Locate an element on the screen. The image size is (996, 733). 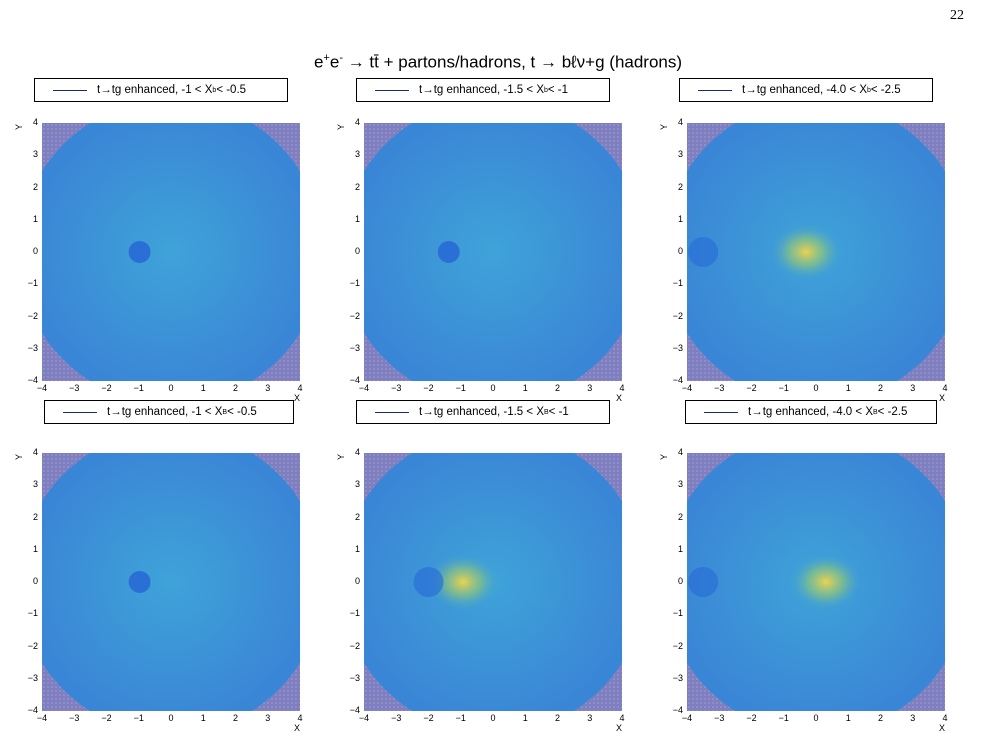
x-tick-label: 0 is located at coordinates (816, 718).